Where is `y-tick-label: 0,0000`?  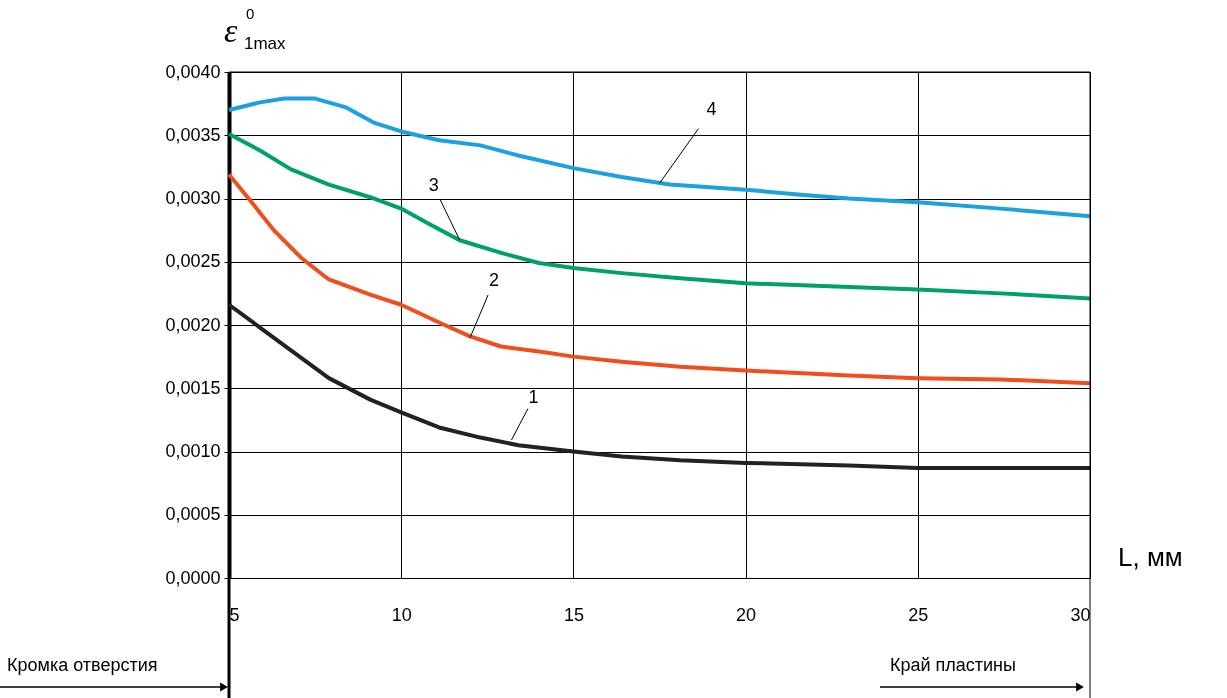
y-tick-label: 0,0000 is located at coordinates (193, 577).